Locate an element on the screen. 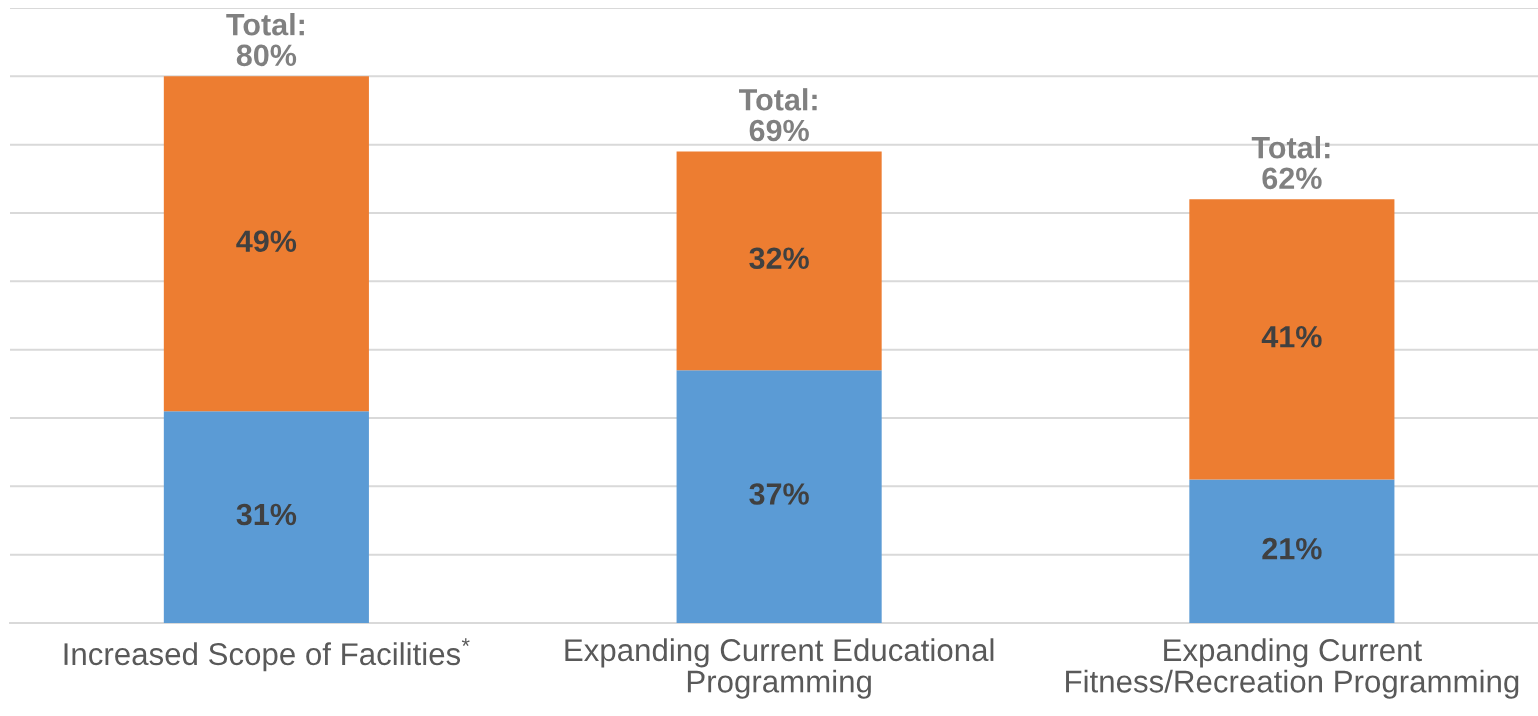 This screenshot has width=1538, height=716. total-label: Total: 80% is located at coordinates (265, 39).